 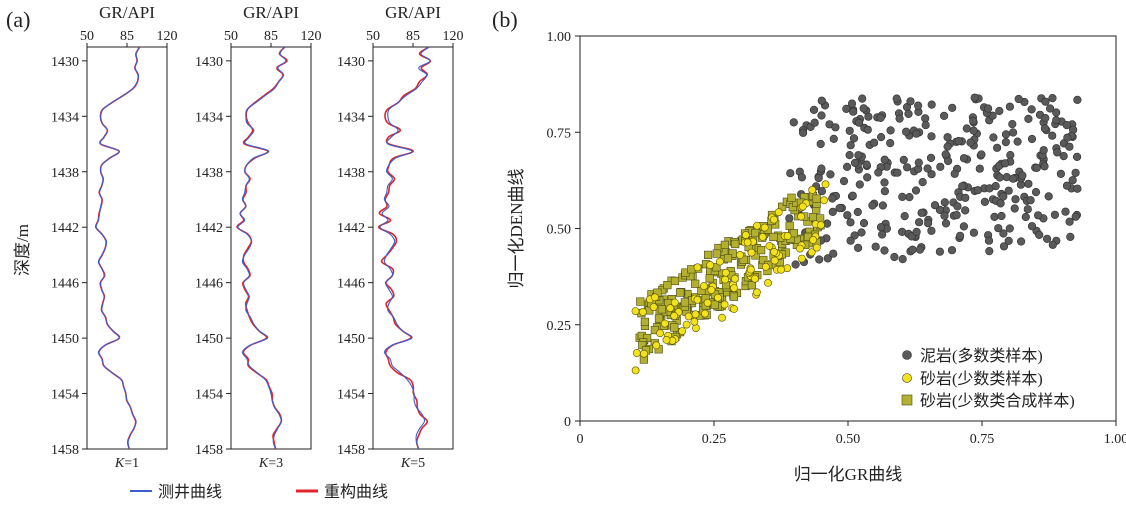 What do you see at coordinates (65, 62) in the screenshot?
I see `y-tick-label: 1430` at bounding box center [65, 62].